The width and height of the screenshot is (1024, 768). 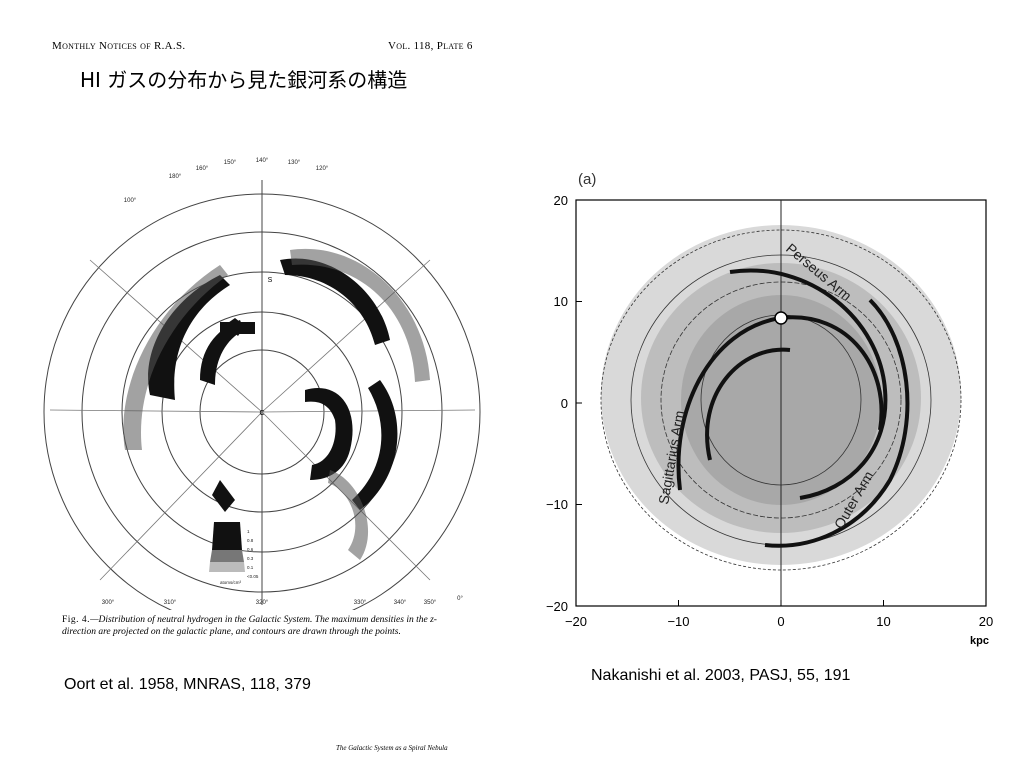 What do you see at coordinates (430, 603) in the screenshot?
I see `long-label: 350°` at bounding box center [430, 603].